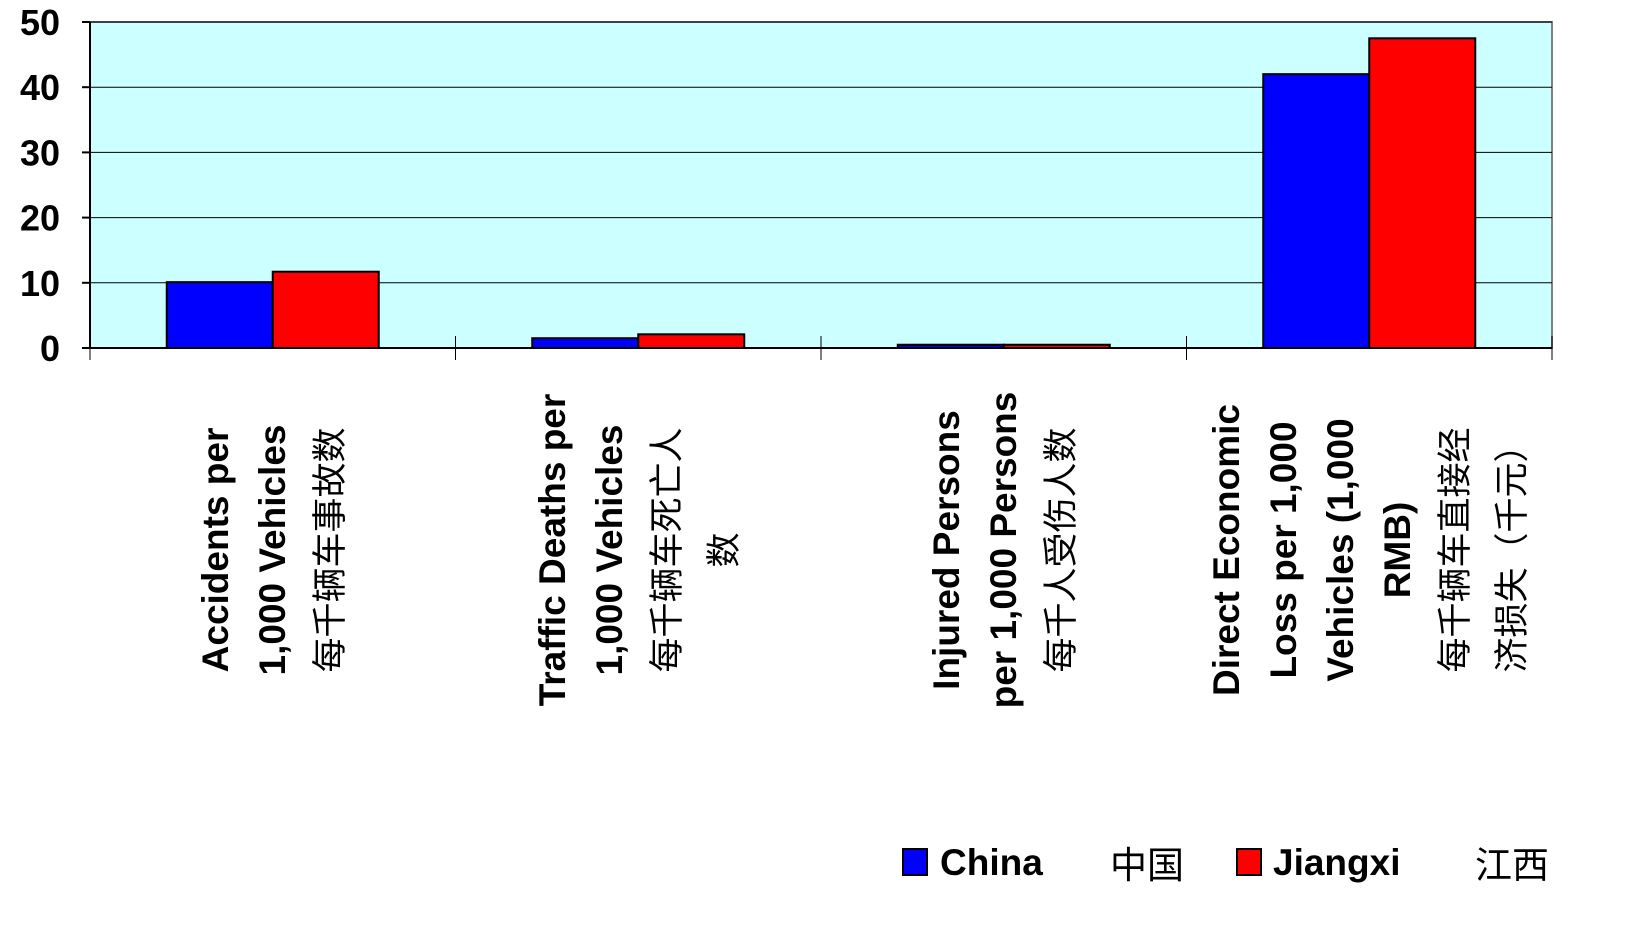  What do you see at coordinates (1512, 865) in the screenshot?
I see `legend-label-zh-jiangxi: 江西` at bounding box center [1512, 865].